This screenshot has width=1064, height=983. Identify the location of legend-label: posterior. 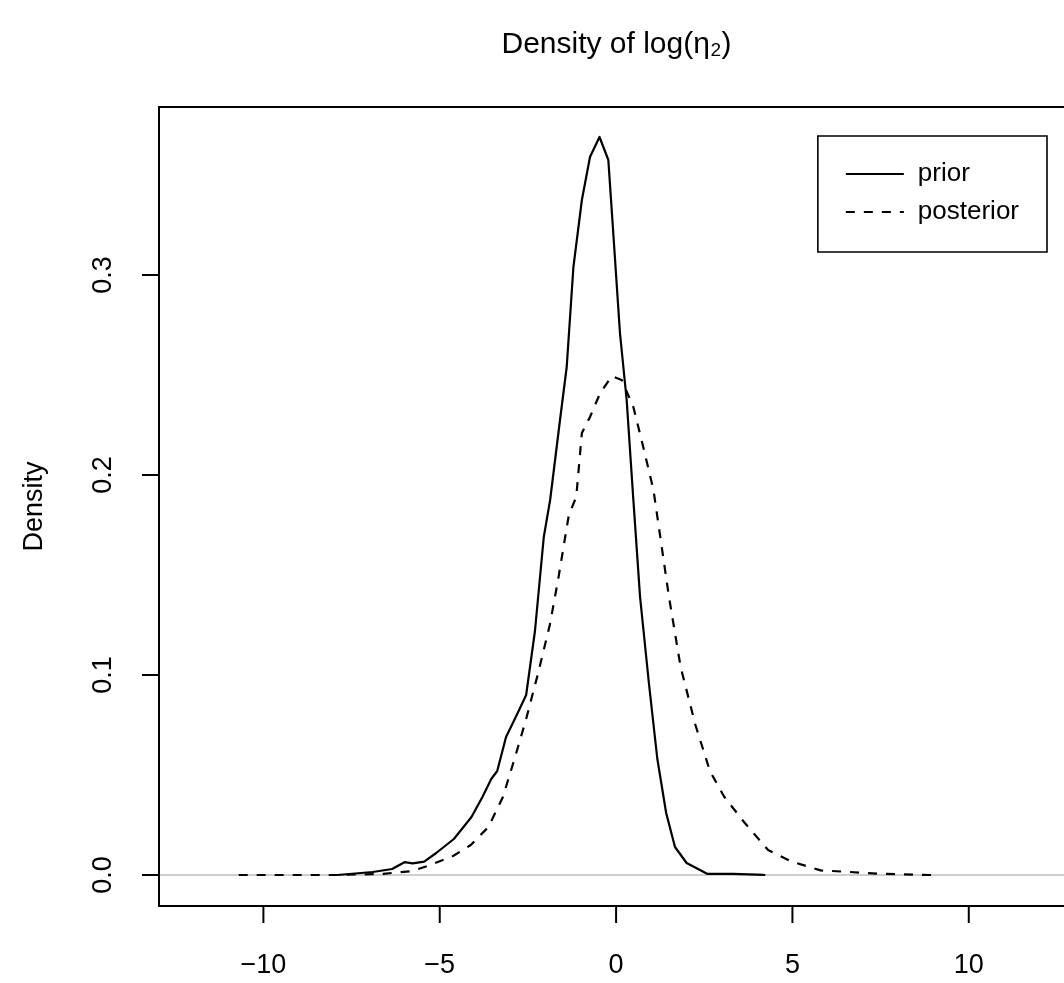
(968, 210).